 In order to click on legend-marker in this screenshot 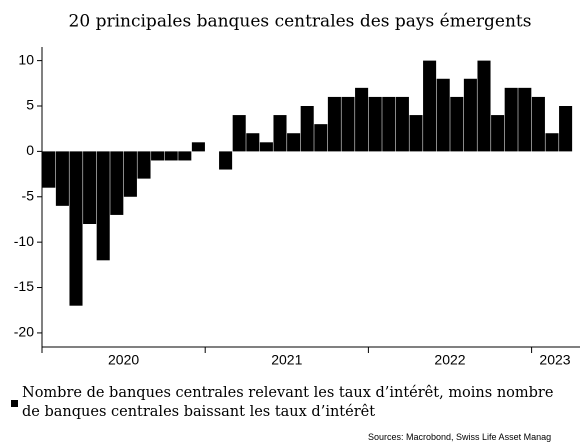, I will do `click(14, 403)`.